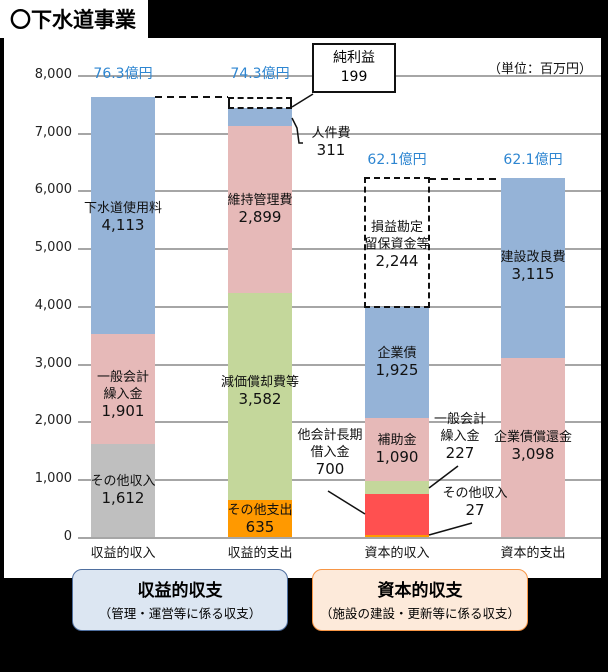 Image resolution: width=608 pixels, height=672 pixels. Describe the element at coordinates (67, 536) in the screenshot. I see `y-tick: 0` at that location.